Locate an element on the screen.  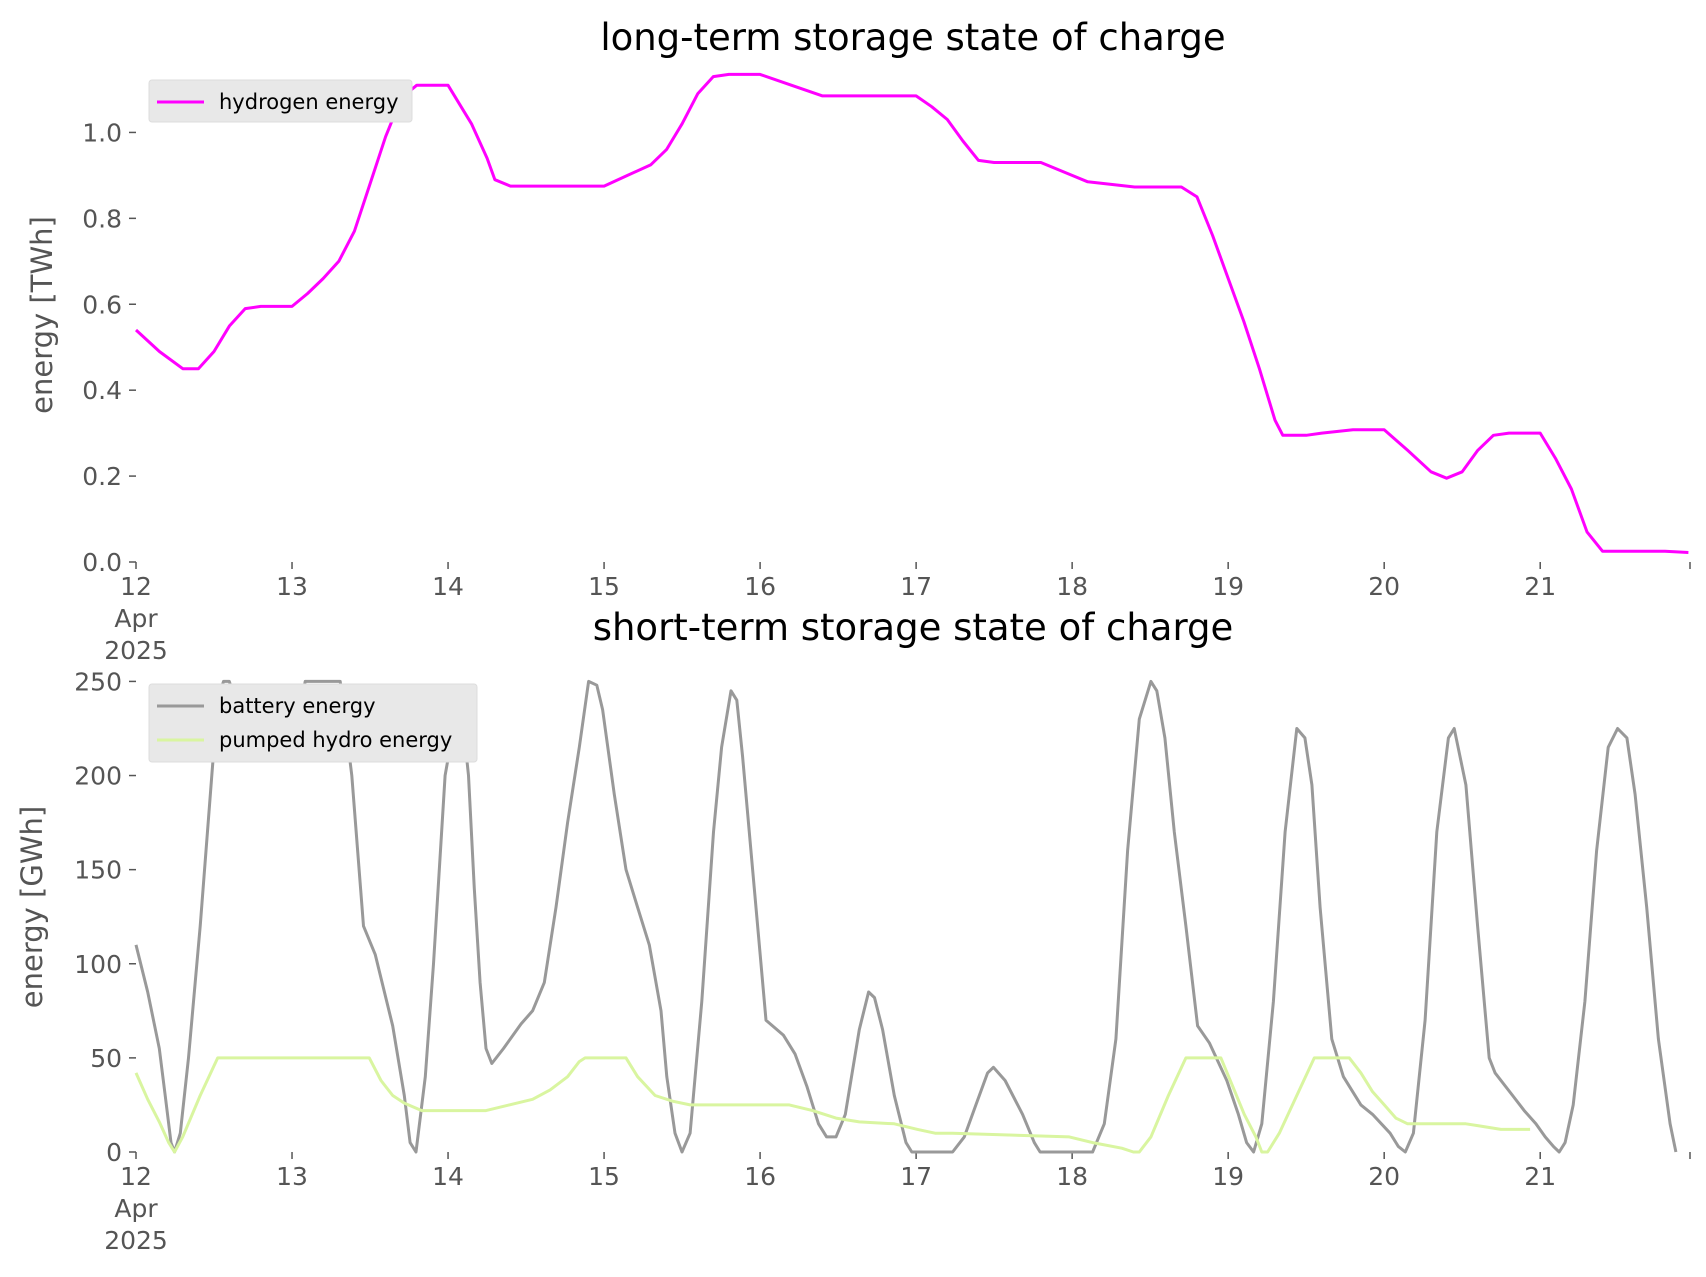
y-tick-label: 1.0 is located at coordinates (102, 132).